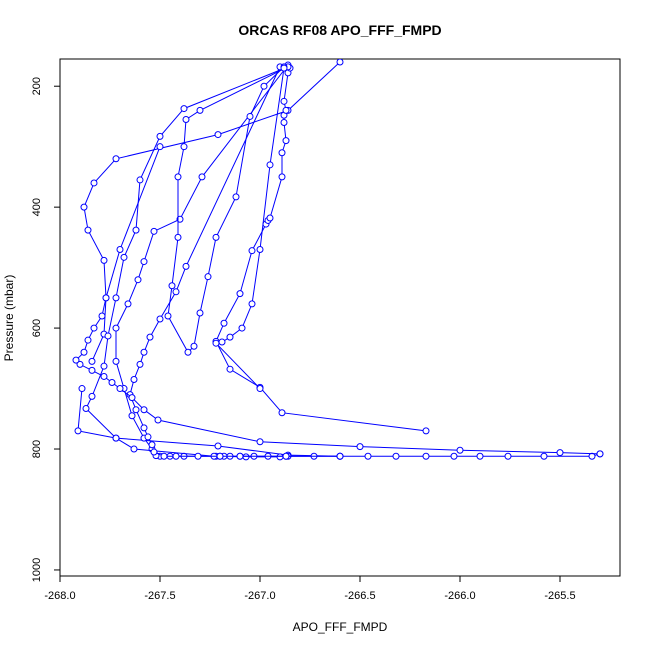 This screenshot has height=650, width=650. I want to click on chart-title: ORCAS RF08 APO_FFF_FMPD, so click(339, 30).